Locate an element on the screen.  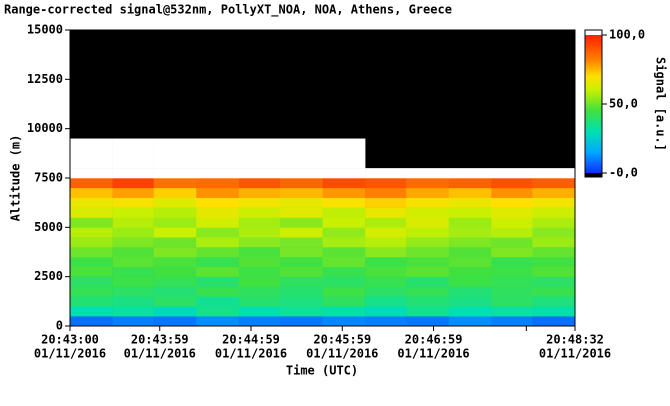
y-tick-label: 10000 is located at coordinates (45, 128).